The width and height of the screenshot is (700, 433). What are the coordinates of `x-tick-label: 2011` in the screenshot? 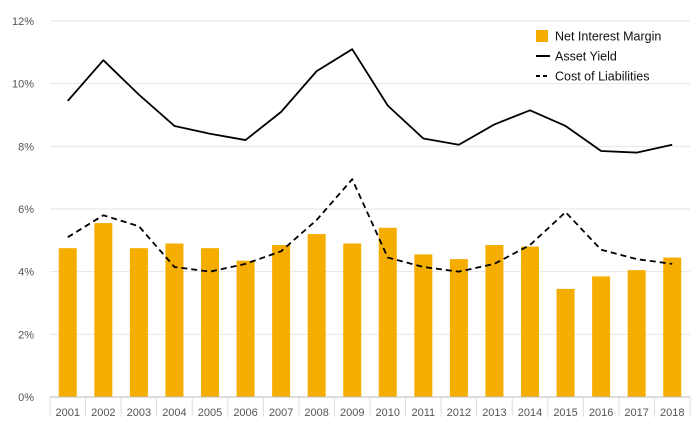 It's located at (424, 413).